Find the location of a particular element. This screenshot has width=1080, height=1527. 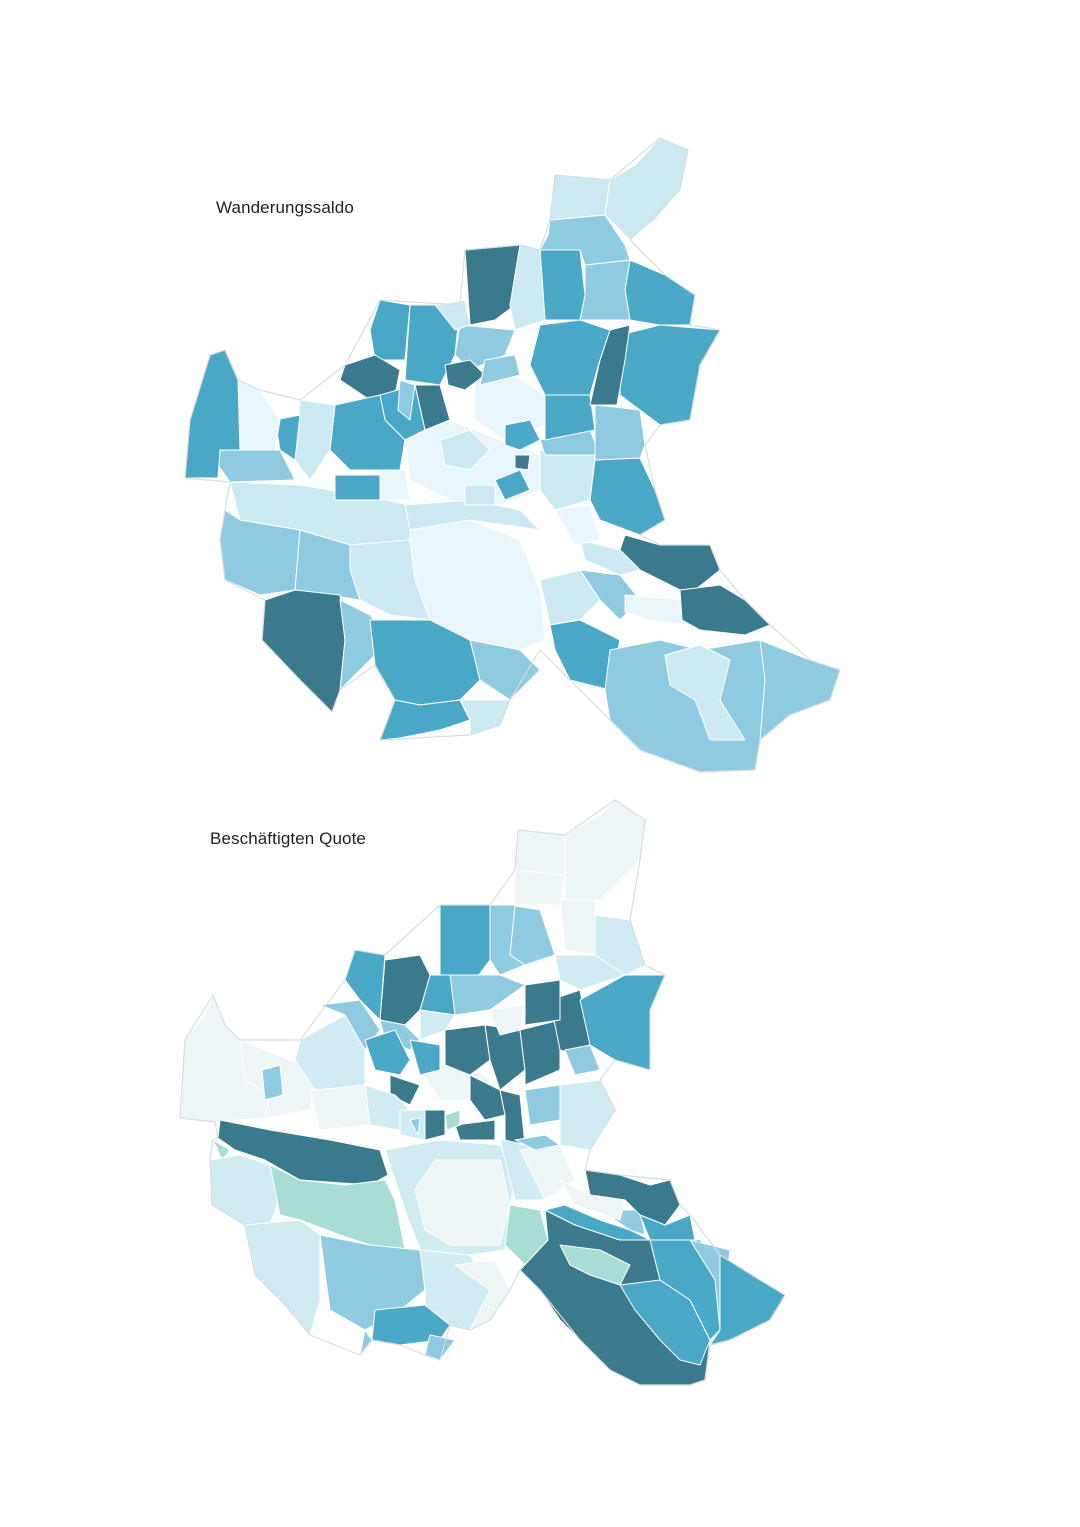

map-title-wanderungssaldo: Wanderungssaldo is located at coordinates (285, 207).